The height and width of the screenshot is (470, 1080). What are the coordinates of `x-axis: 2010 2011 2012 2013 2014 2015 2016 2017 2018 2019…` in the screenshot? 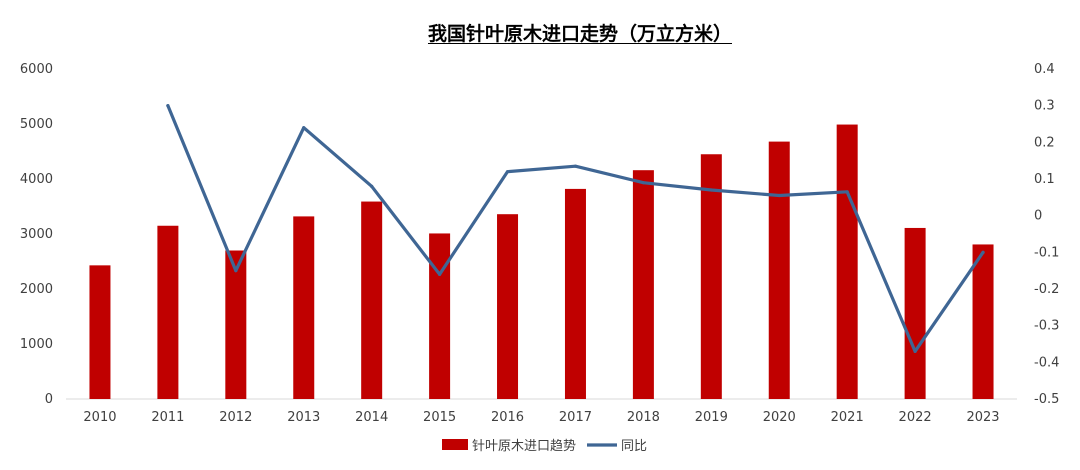 It's located at (541, 411).